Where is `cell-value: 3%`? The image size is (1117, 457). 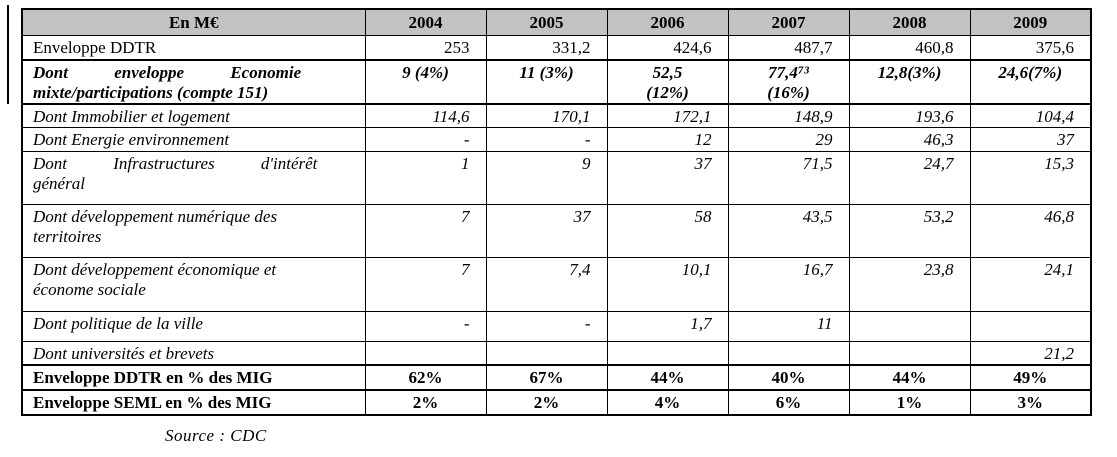
cell-value: 3% is located at coordinates (1030, 401).